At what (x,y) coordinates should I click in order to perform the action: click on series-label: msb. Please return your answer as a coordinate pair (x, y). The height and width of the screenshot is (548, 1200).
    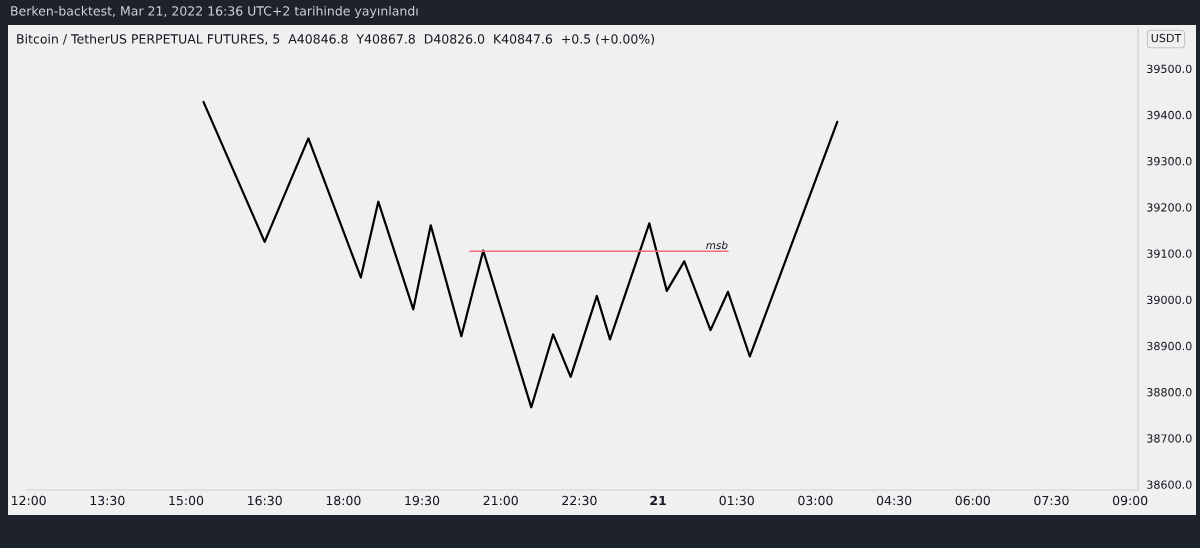
    Looking at the image, I should click on (717, 245).